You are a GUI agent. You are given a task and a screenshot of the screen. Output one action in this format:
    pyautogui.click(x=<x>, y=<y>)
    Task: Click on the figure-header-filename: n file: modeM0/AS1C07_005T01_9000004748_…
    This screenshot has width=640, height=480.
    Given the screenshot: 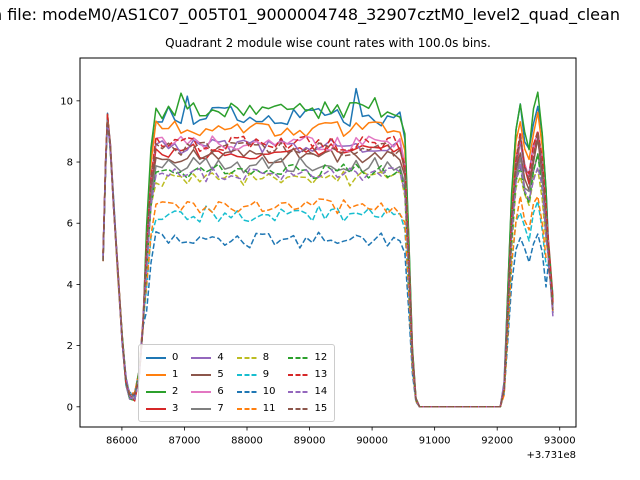 What is the action you would take?
    pyautogui.click(x=310, y=14)
    